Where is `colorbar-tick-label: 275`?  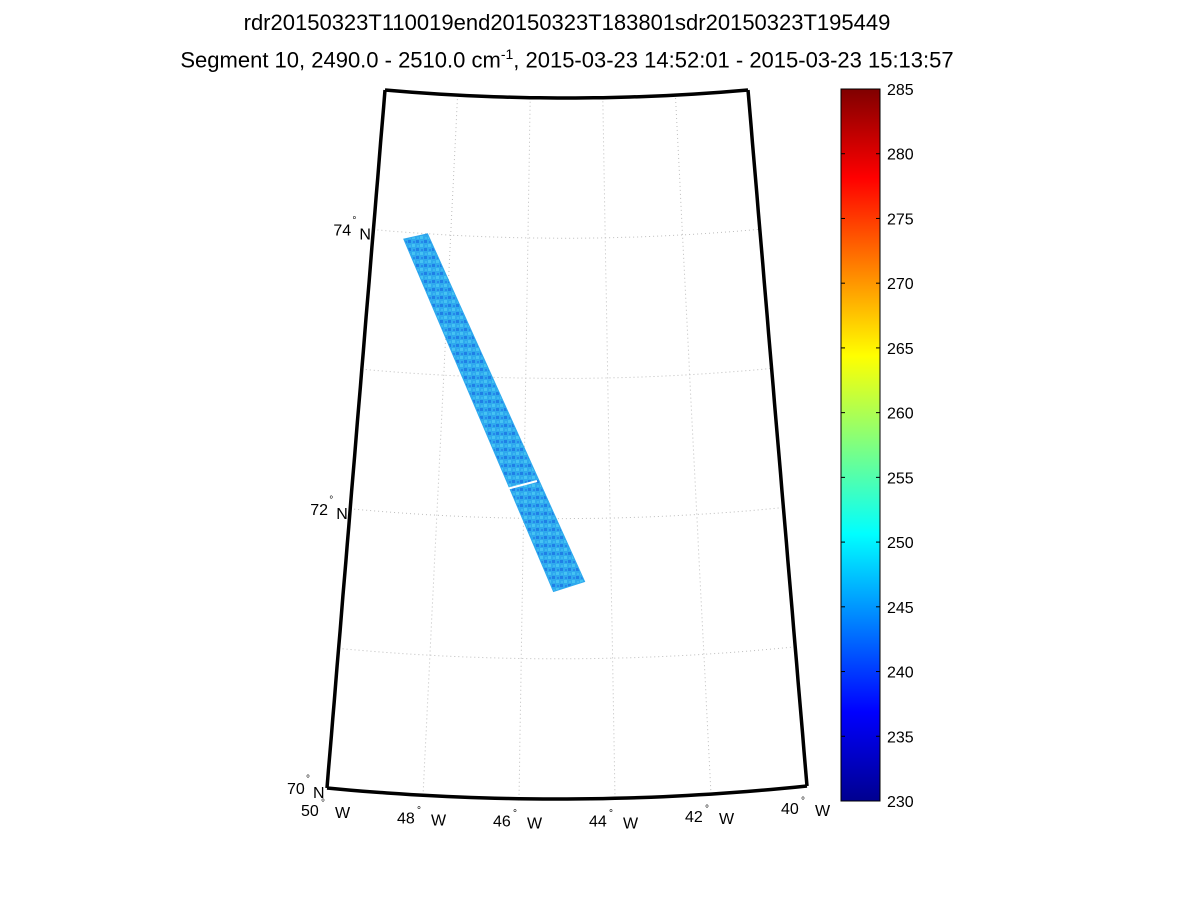
colorbar-tick-label: 275 is located at coordinates (900, 219).